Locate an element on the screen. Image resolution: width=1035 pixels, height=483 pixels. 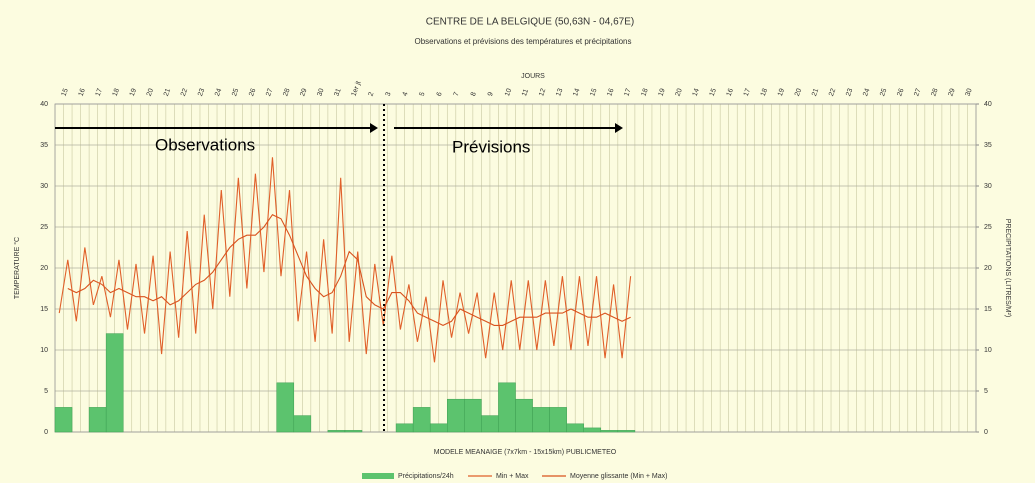
y-axis-title: TEMPERATURE °C is located at coordinates (17, 268).